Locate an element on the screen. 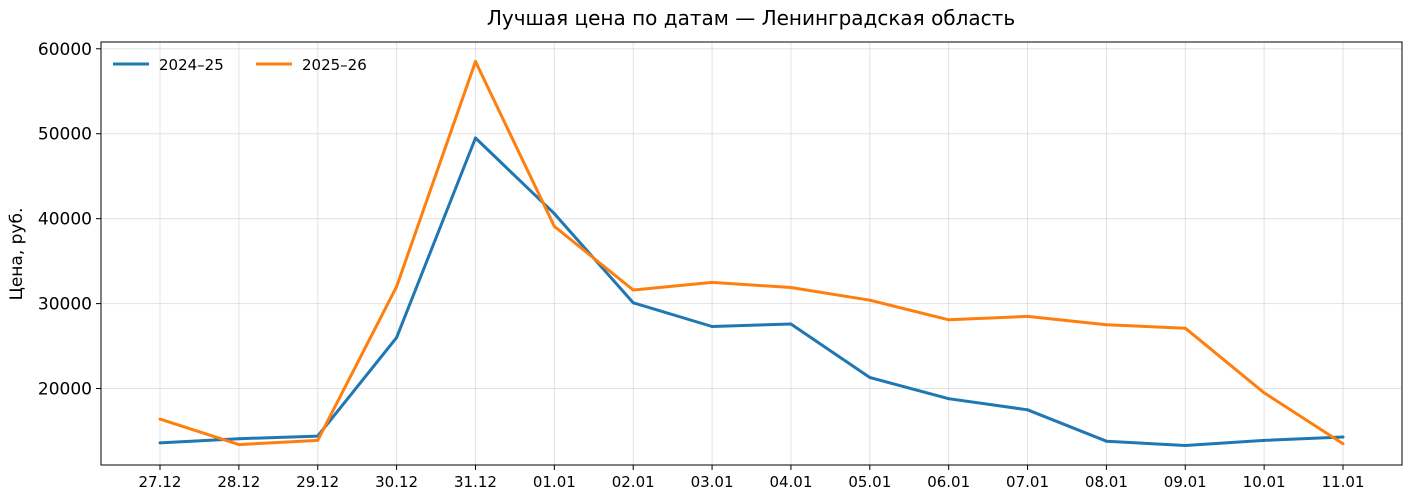 The height and width of the screenshot is (502, 1412). y-tick-label: 40000 is located at coordinates (65, 220).